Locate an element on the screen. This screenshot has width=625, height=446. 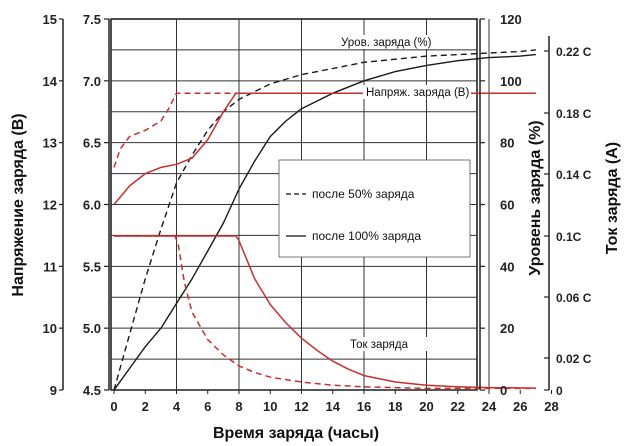
legend-box is located at coordinates (374, 208).